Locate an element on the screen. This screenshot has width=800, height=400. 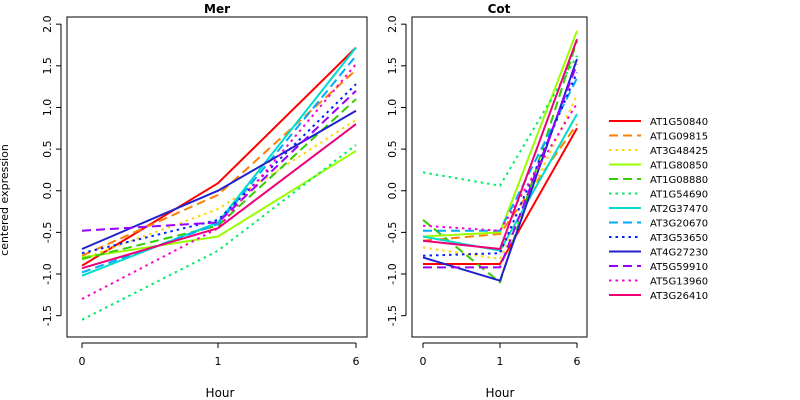
series-line-at1g80850 is located at coordinates (500, 134).